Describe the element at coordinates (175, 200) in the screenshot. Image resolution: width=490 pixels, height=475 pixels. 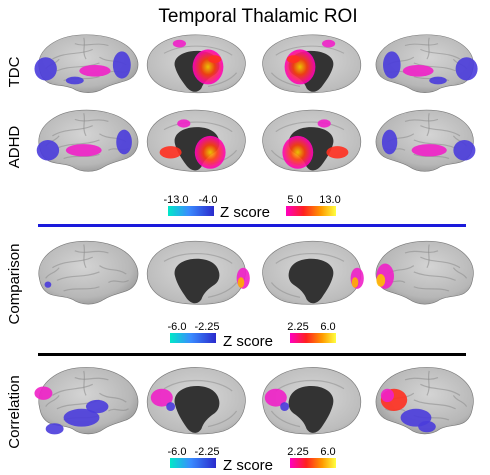
I see `legend-tick-neg-min: -13.0` at that location.